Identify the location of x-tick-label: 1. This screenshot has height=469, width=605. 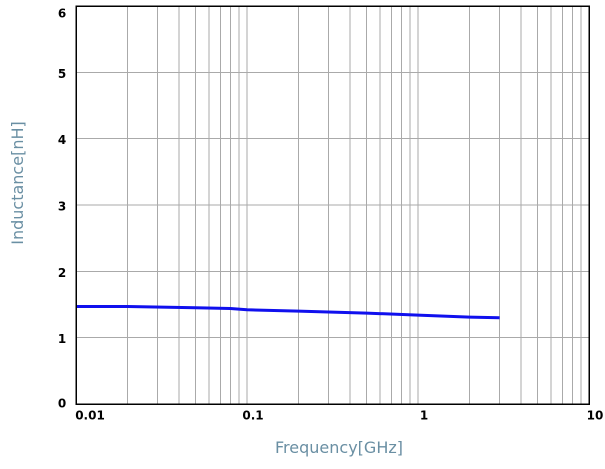
(424, 416).